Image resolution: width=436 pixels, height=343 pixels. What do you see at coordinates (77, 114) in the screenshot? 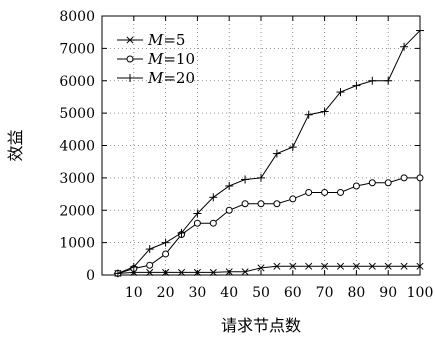
I see `y-tick-label: 5000` at bounding box center [77, 114].